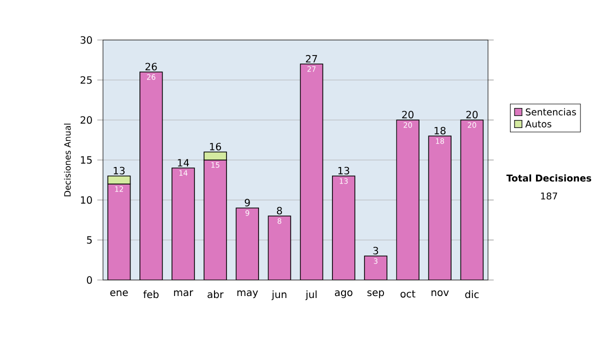 Image resolution: width=600 pixels, height=340 pixels. What do you see at coordinates (312, 58) in the screenshot?
I see `total-label: 27` at bounding box center [312, 58].